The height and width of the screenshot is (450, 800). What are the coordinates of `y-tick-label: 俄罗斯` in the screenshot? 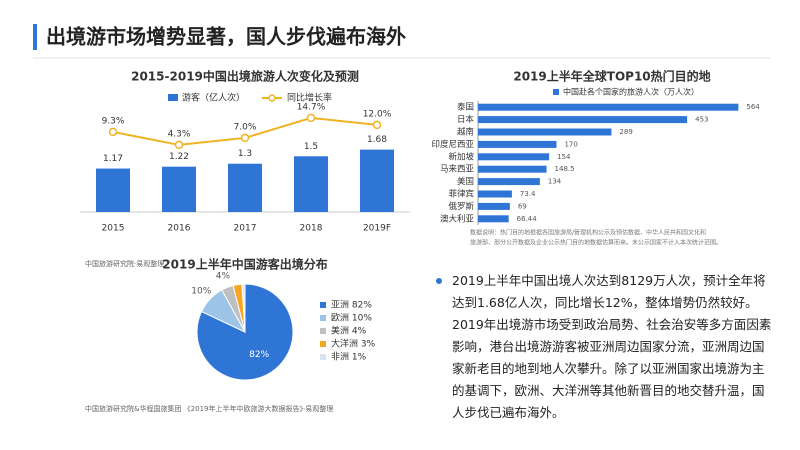 It's located at (461, 206).